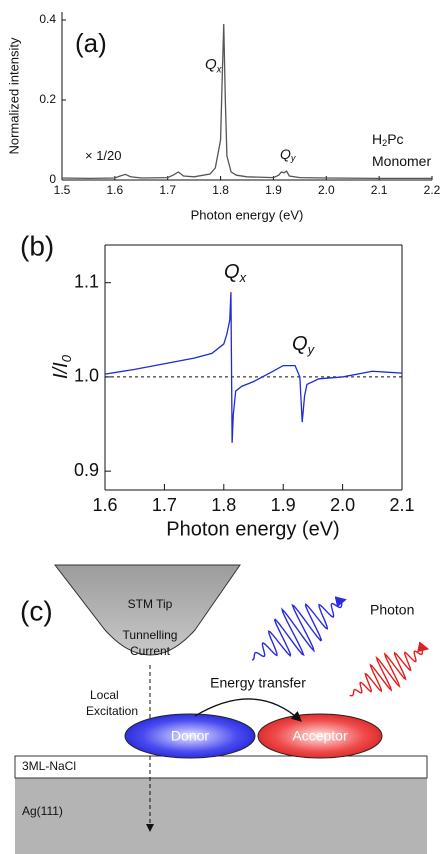 This screenshot has height=854, width=442. What do you see at coordinates (62, 190) in the screenshot?
I see `x-tick-label: 1.5` at bounding box center [62, 190].